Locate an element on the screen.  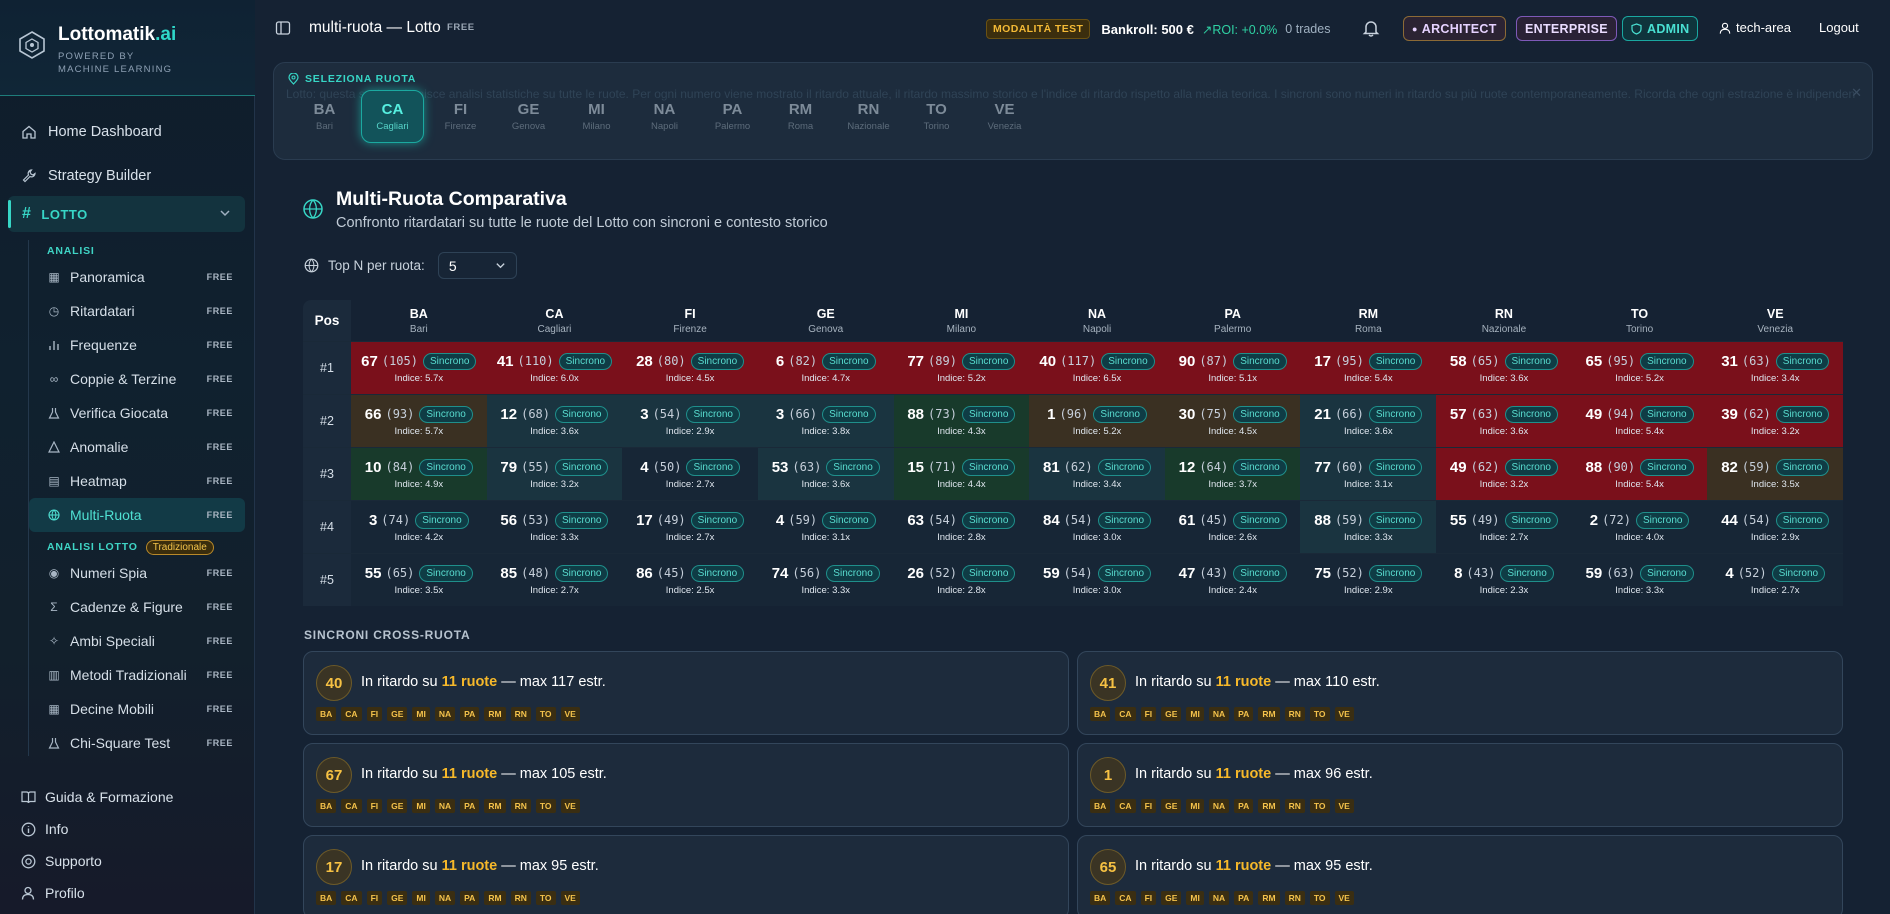
ruota-option-ve: VE Venezia is located at coordinates (1004, 116).